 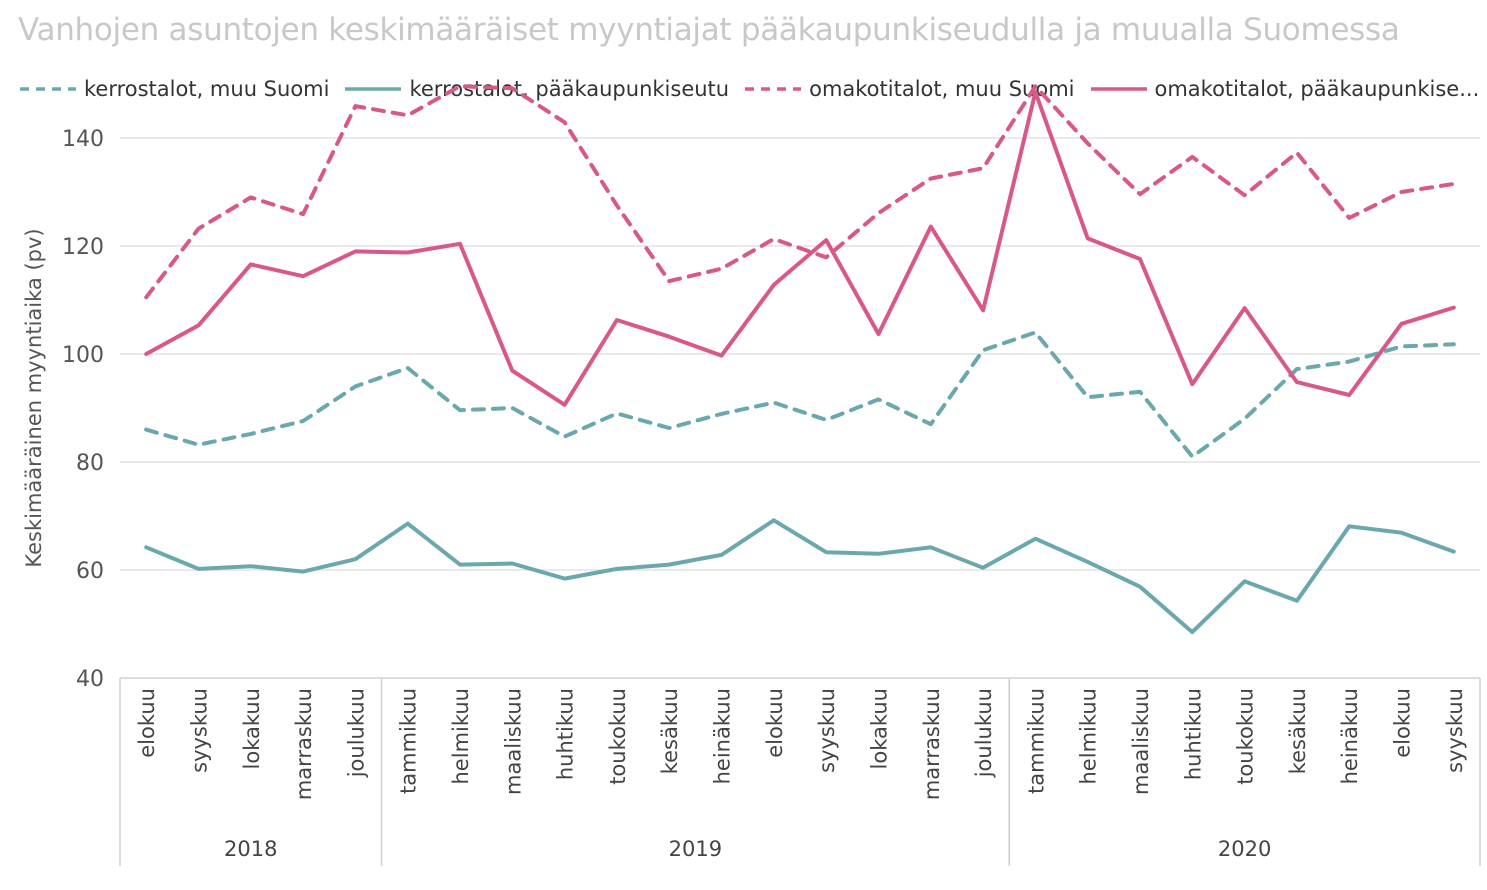 What do you see at coordinates (569, 89) in the screenshot?
I see `legend-label: kerrostalot, pääkaupunkiseutu` at bounding box center [569, 89].